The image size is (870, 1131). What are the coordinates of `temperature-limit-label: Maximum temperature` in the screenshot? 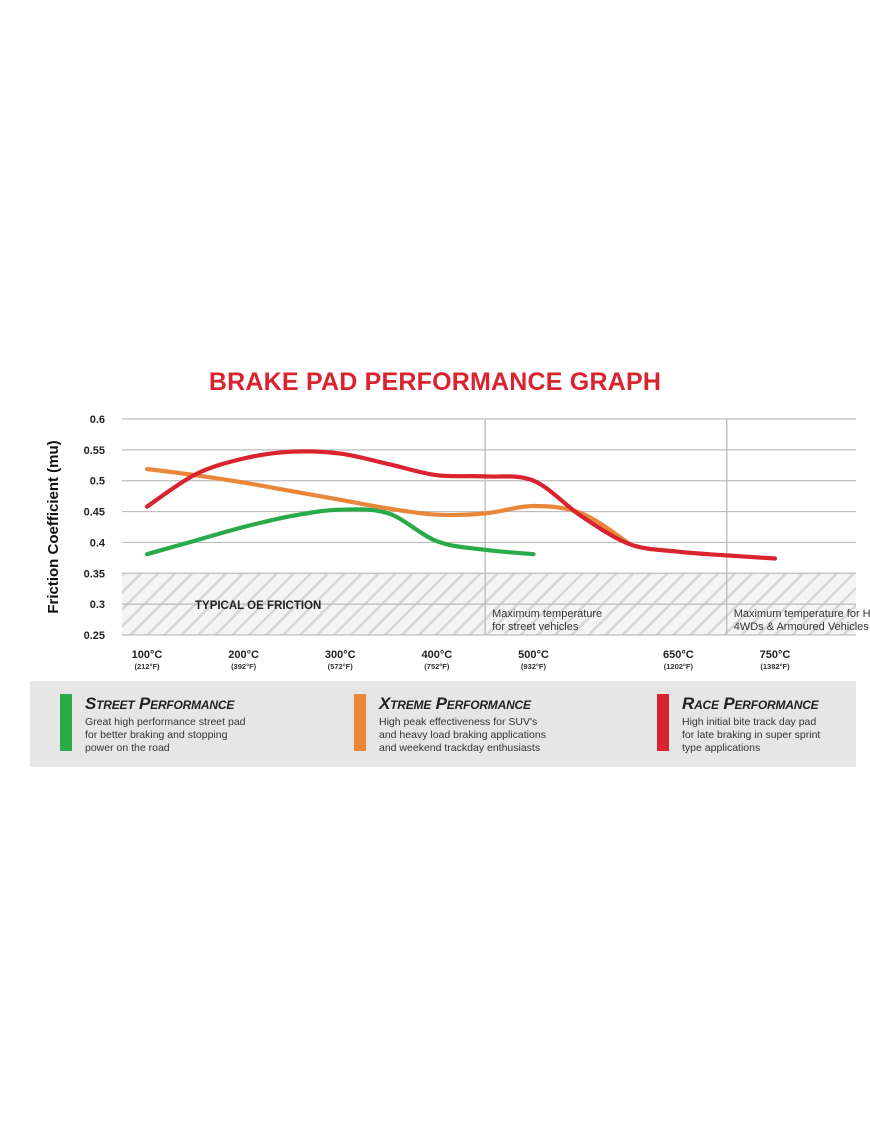 It's located at (547, 614).